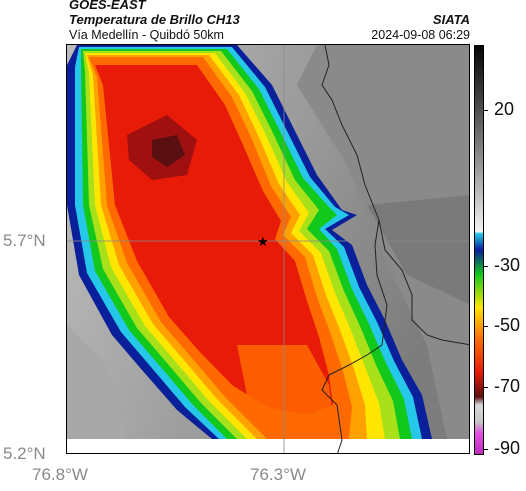 The width and height of the screenshot is (526, 491). What do you see at coordinates (451, 19) in the screenshot?
I see `agency-label: SIATA` at bounding box center [451, 19].